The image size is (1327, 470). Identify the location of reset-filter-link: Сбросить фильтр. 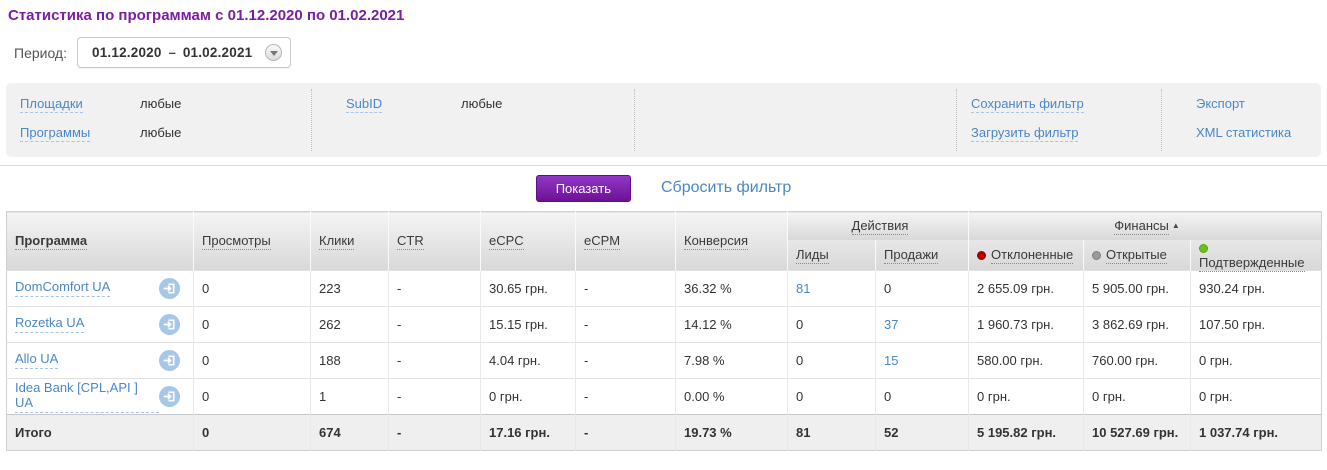
(726, 187).